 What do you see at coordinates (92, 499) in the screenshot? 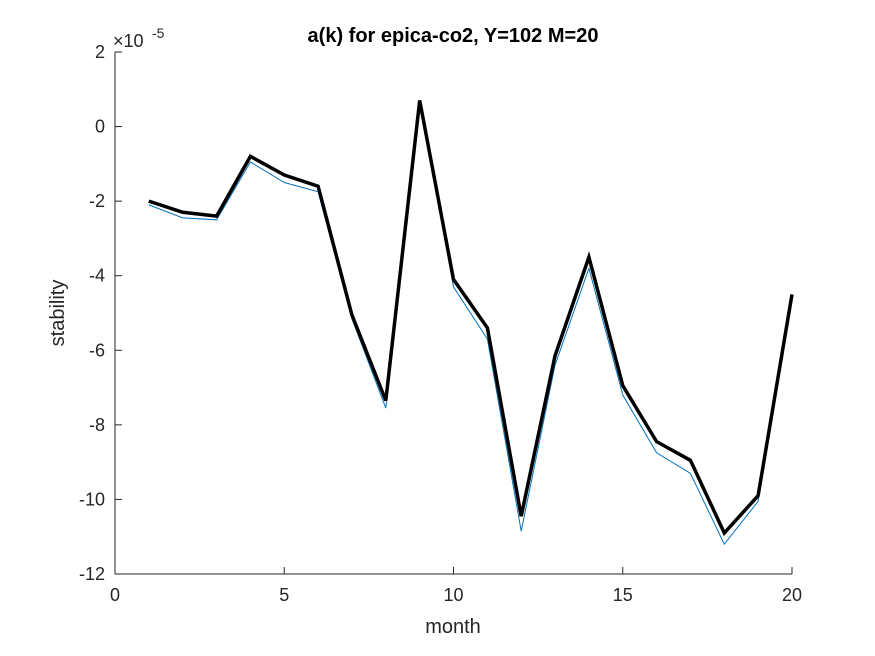
I see `y-tick-label: -10` at bounding box center [92, 499].